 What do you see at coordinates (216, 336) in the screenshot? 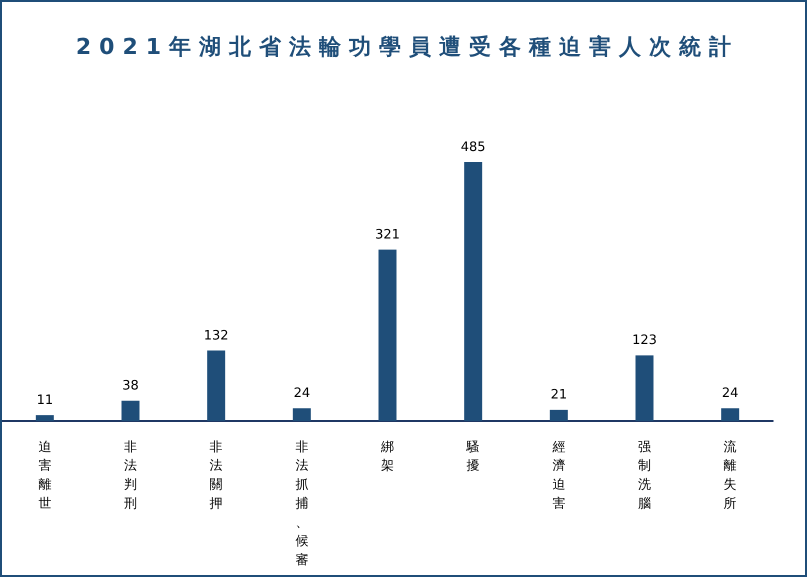
I see `data-label: 132` at bounding box center [216, 336].